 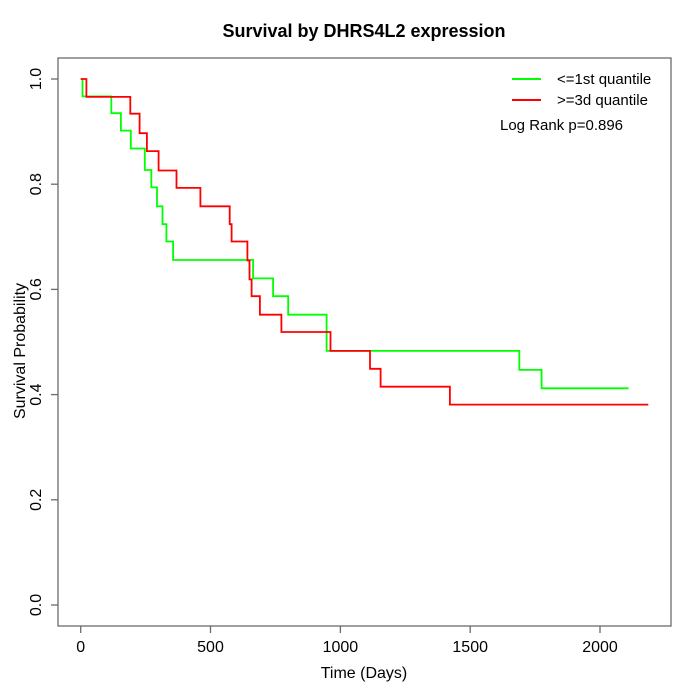 I want to click on x-tick-label: 1000, so click(x=341, y=647).